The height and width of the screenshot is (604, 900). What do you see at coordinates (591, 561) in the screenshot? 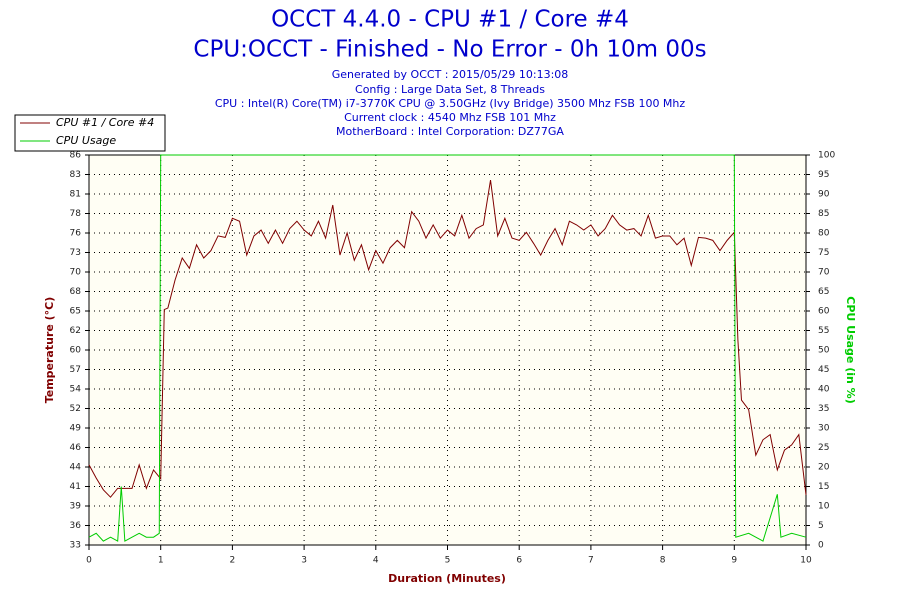
I see `x-tick-label: 7` at bounding box center [591, 561].